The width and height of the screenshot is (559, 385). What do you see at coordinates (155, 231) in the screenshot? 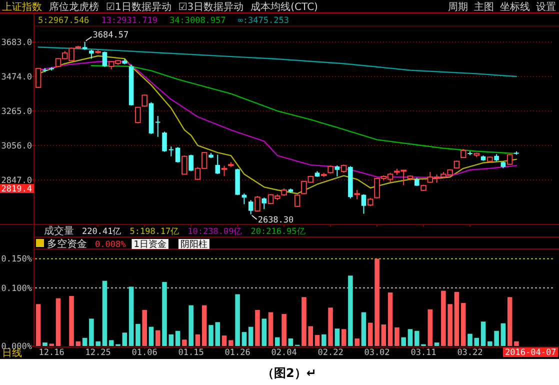
I see `text: 5:198.17亿` at bounding box center [155, 231].